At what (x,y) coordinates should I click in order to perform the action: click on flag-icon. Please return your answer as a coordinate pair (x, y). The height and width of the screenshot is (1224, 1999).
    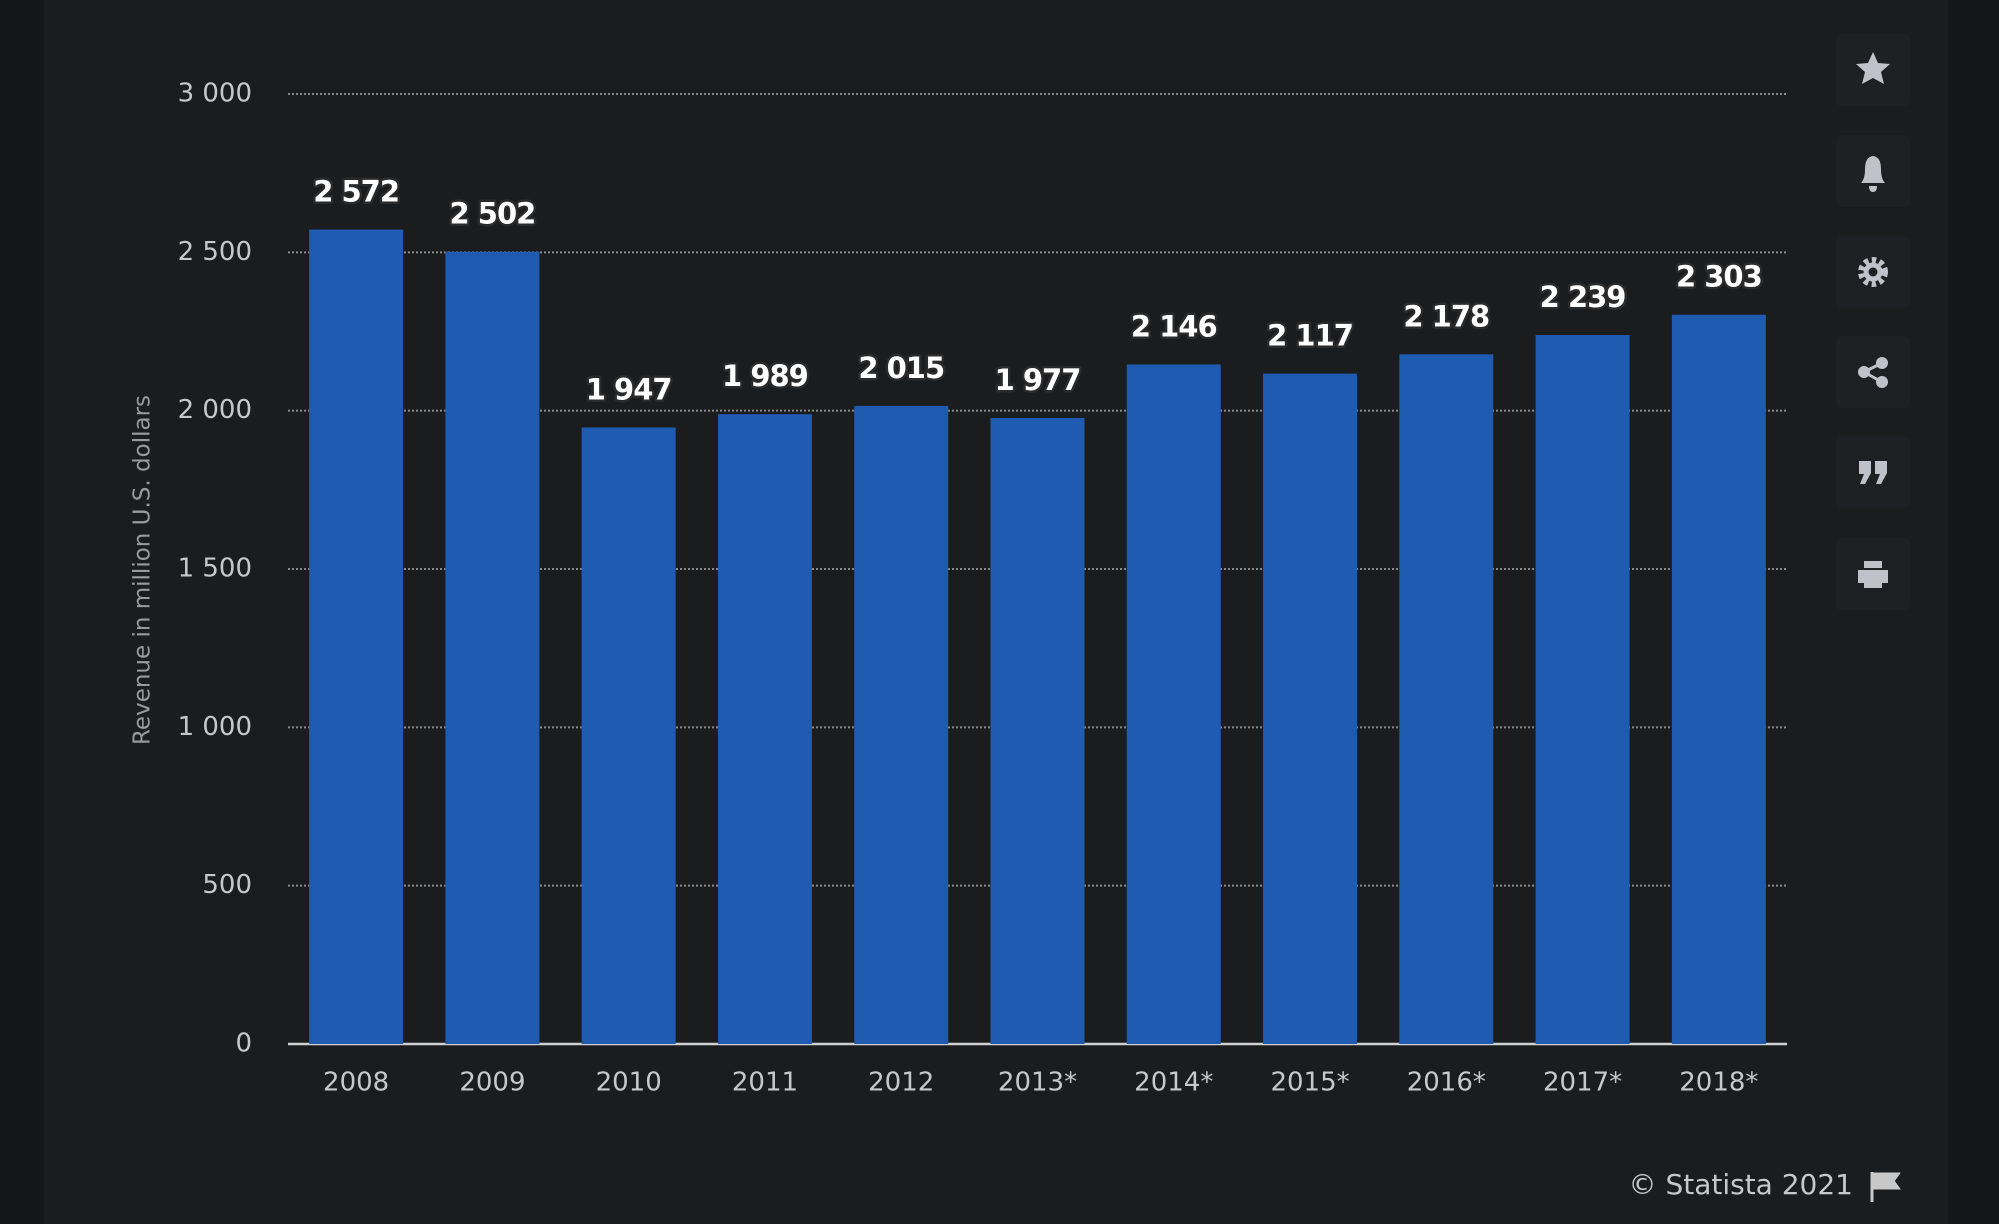
    Looking at the image, I should click on (1885, 1187).